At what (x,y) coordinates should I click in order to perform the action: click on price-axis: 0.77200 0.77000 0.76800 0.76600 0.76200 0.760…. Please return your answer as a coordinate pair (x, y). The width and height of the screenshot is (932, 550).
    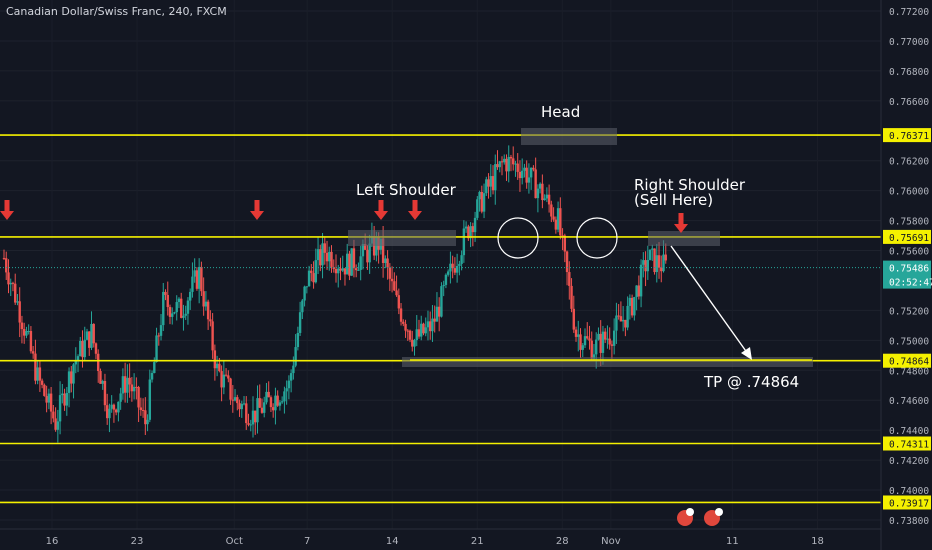
    Looking at the image, I should click on (909, 267).